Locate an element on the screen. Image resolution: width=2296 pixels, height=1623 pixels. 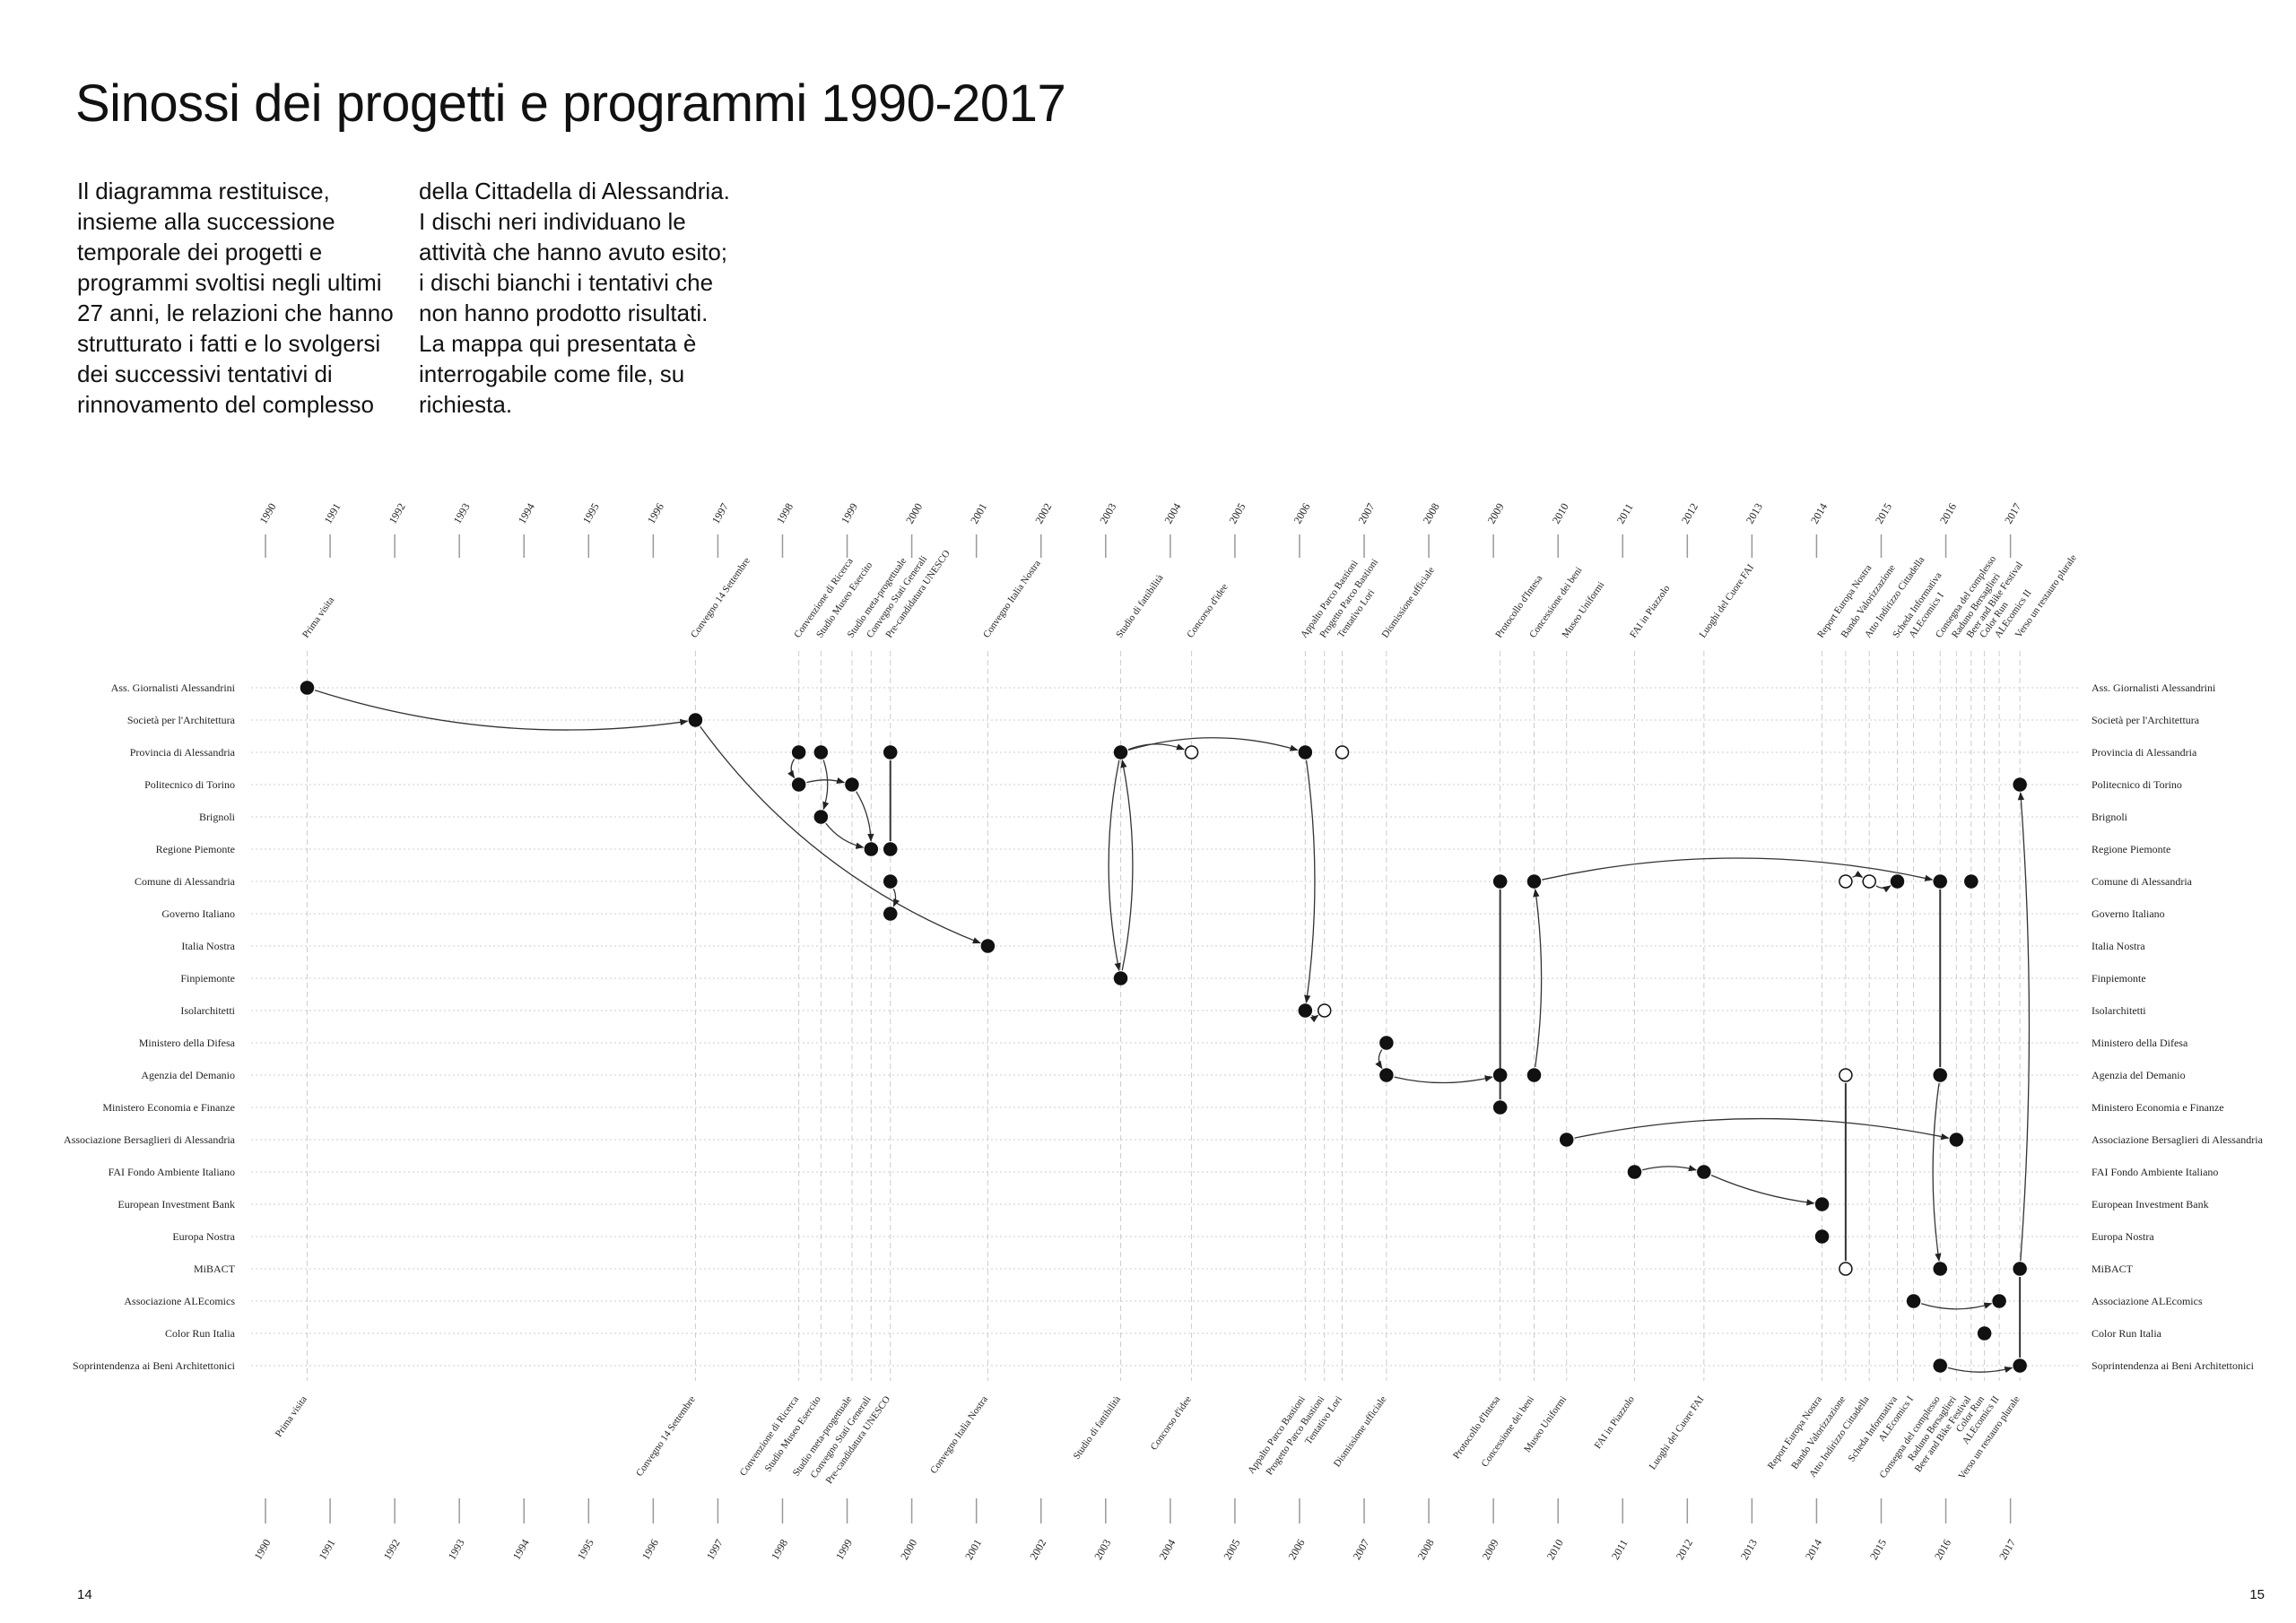
year-label: 1997 is located at coordinates (720, 513).